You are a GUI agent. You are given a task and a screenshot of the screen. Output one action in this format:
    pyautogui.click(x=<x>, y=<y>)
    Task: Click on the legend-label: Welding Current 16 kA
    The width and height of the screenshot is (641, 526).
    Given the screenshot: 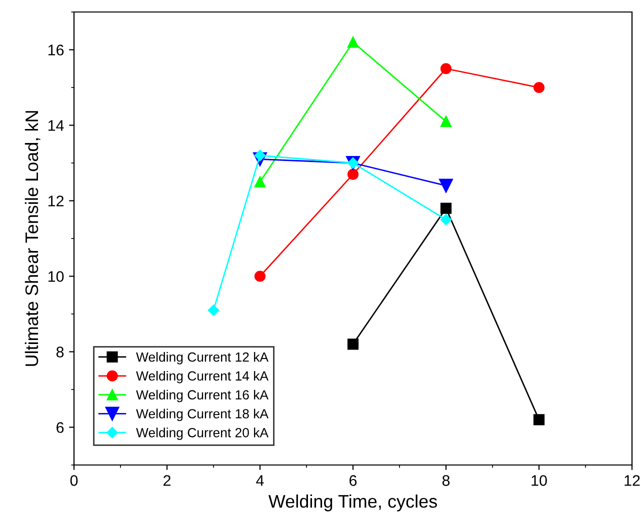 What is the action you would take?
    pyautogui.click(x=202, y=396)
    